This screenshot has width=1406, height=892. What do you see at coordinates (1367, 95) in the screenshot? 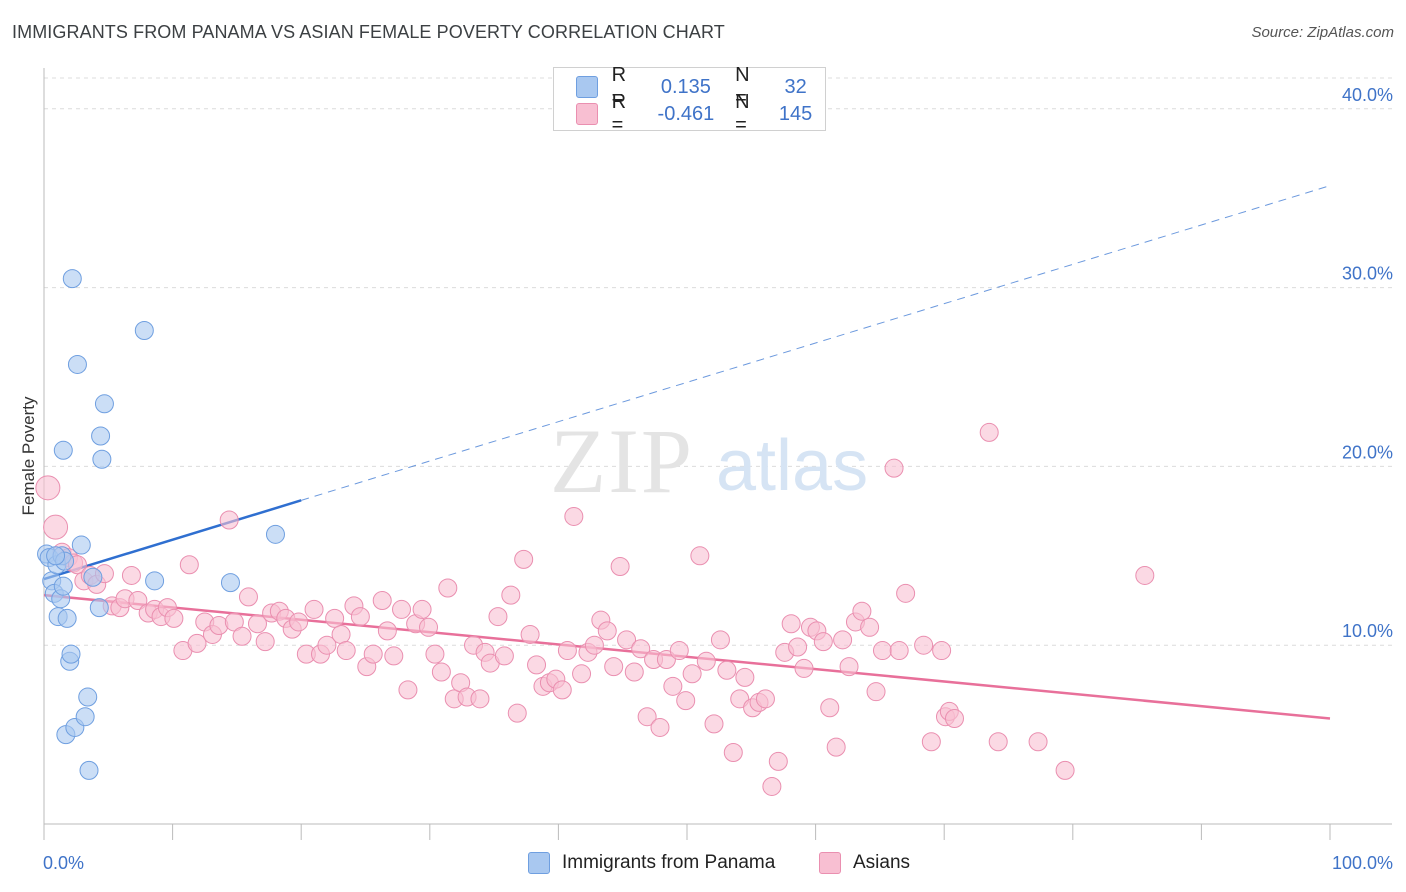
I see `y-tick-label: 40.0%` at bounding box center [1367, 95].